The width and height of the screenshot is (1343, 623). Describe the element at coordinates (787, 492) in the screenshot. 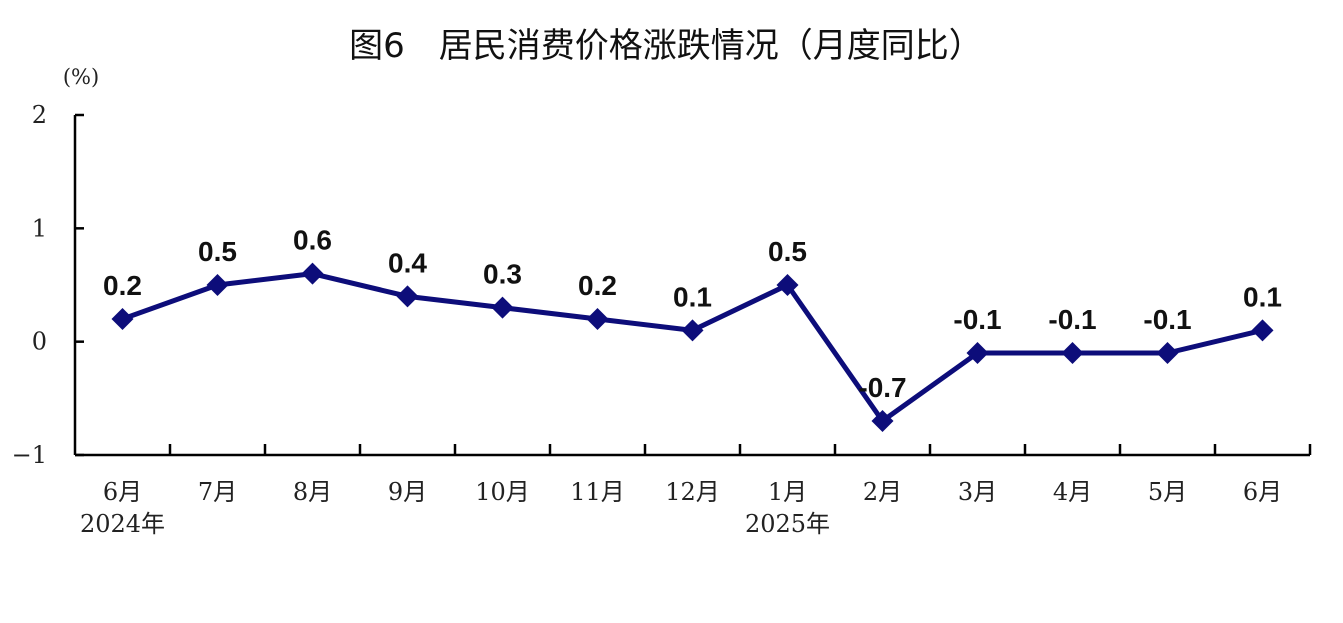

I see `x-tick-label: 1月` at that location.